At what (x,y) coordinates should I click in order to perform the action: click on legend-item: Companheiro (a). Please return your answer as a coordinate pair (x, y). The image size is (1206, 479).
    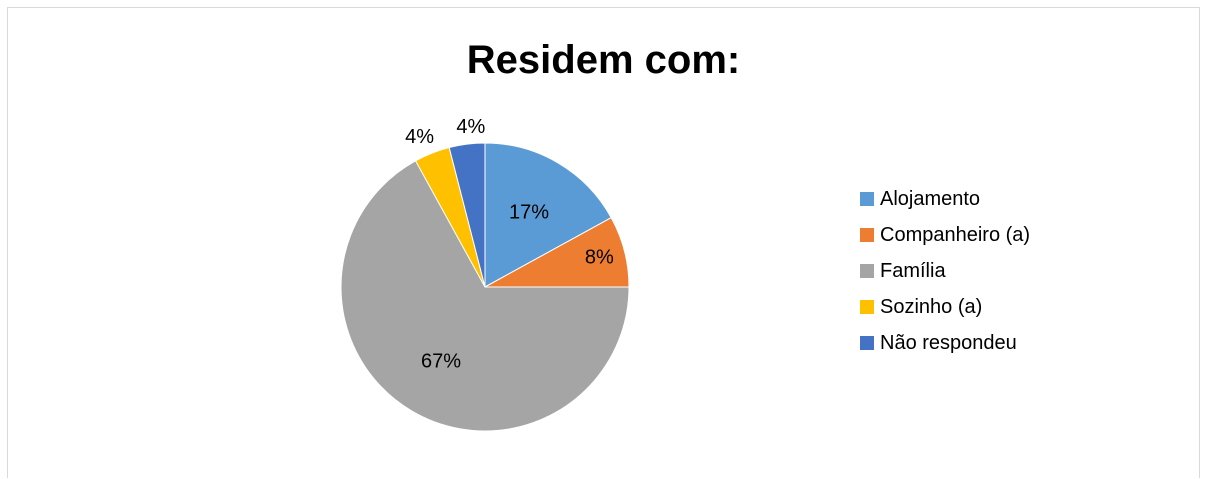
    Looking at the image, I should click on (945, 235).